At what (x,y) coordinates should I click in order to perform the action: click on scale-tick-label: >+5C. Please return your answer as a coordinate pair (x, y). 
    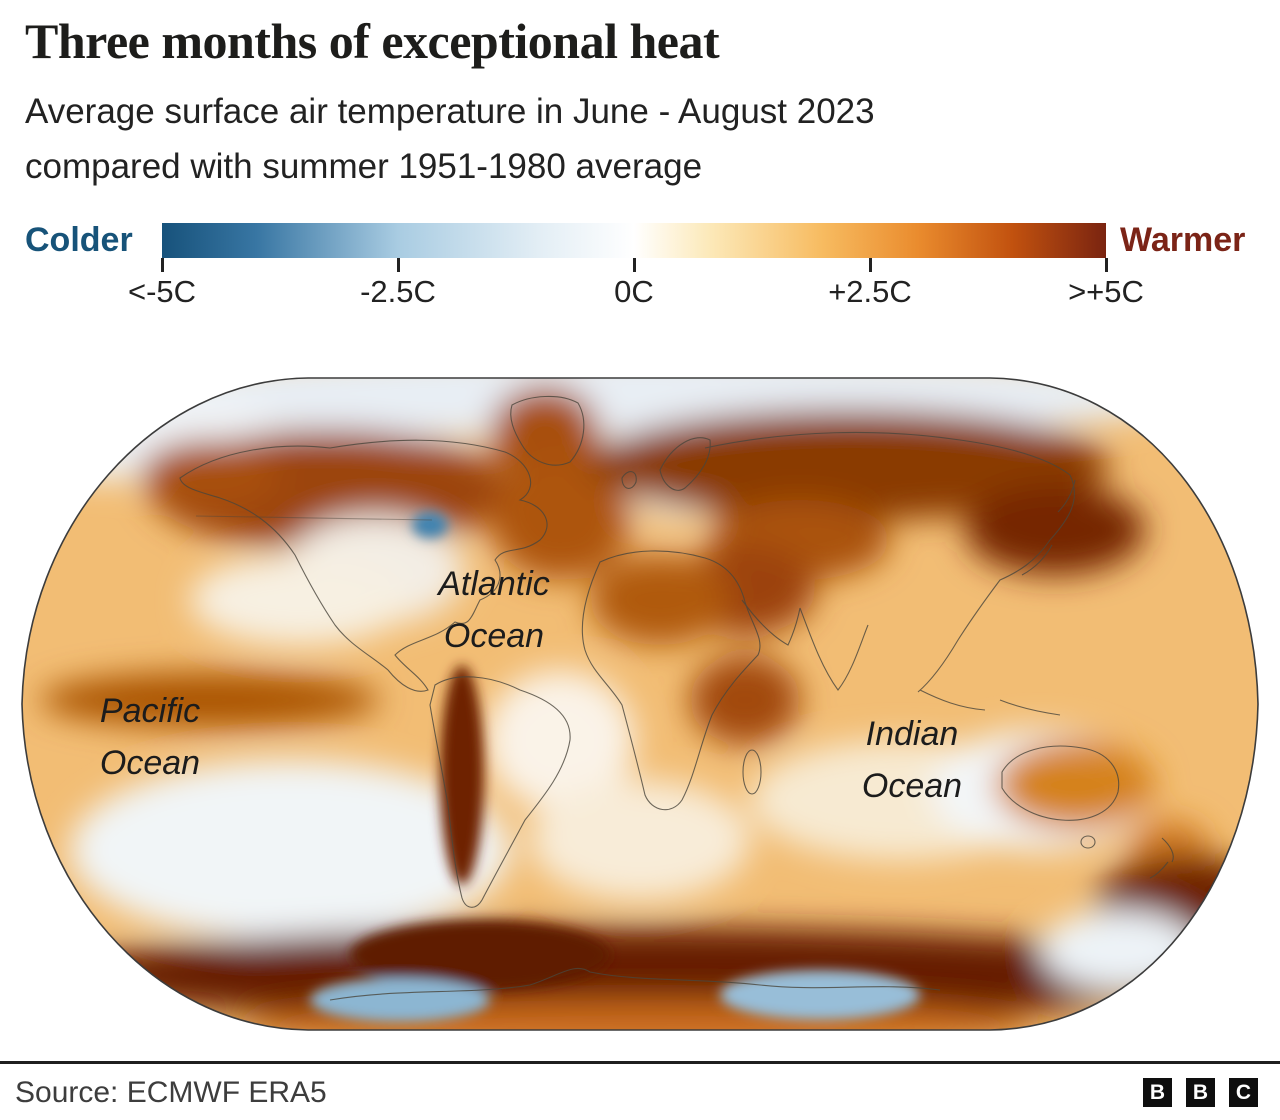
    Looking at the image, I should click on (1106, 291).